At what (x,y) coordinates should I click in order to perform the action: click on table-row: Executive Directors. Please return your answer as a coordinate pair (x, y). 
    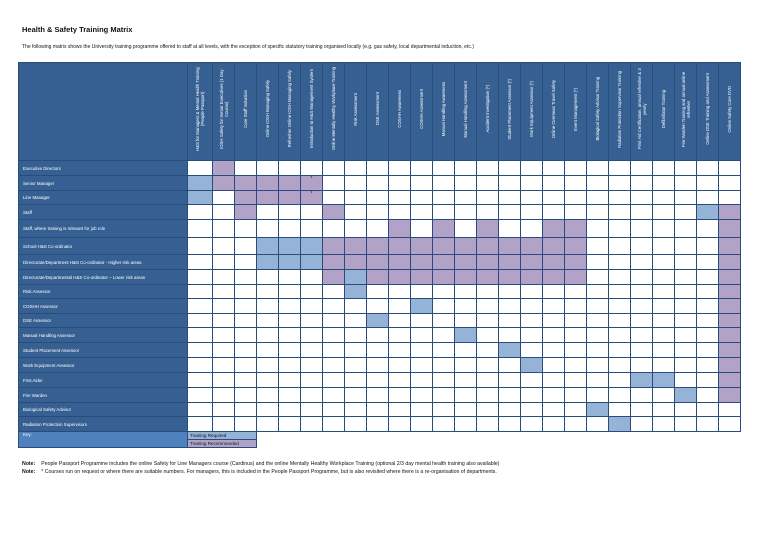
    Looking at the image, I should click on (379, 168).